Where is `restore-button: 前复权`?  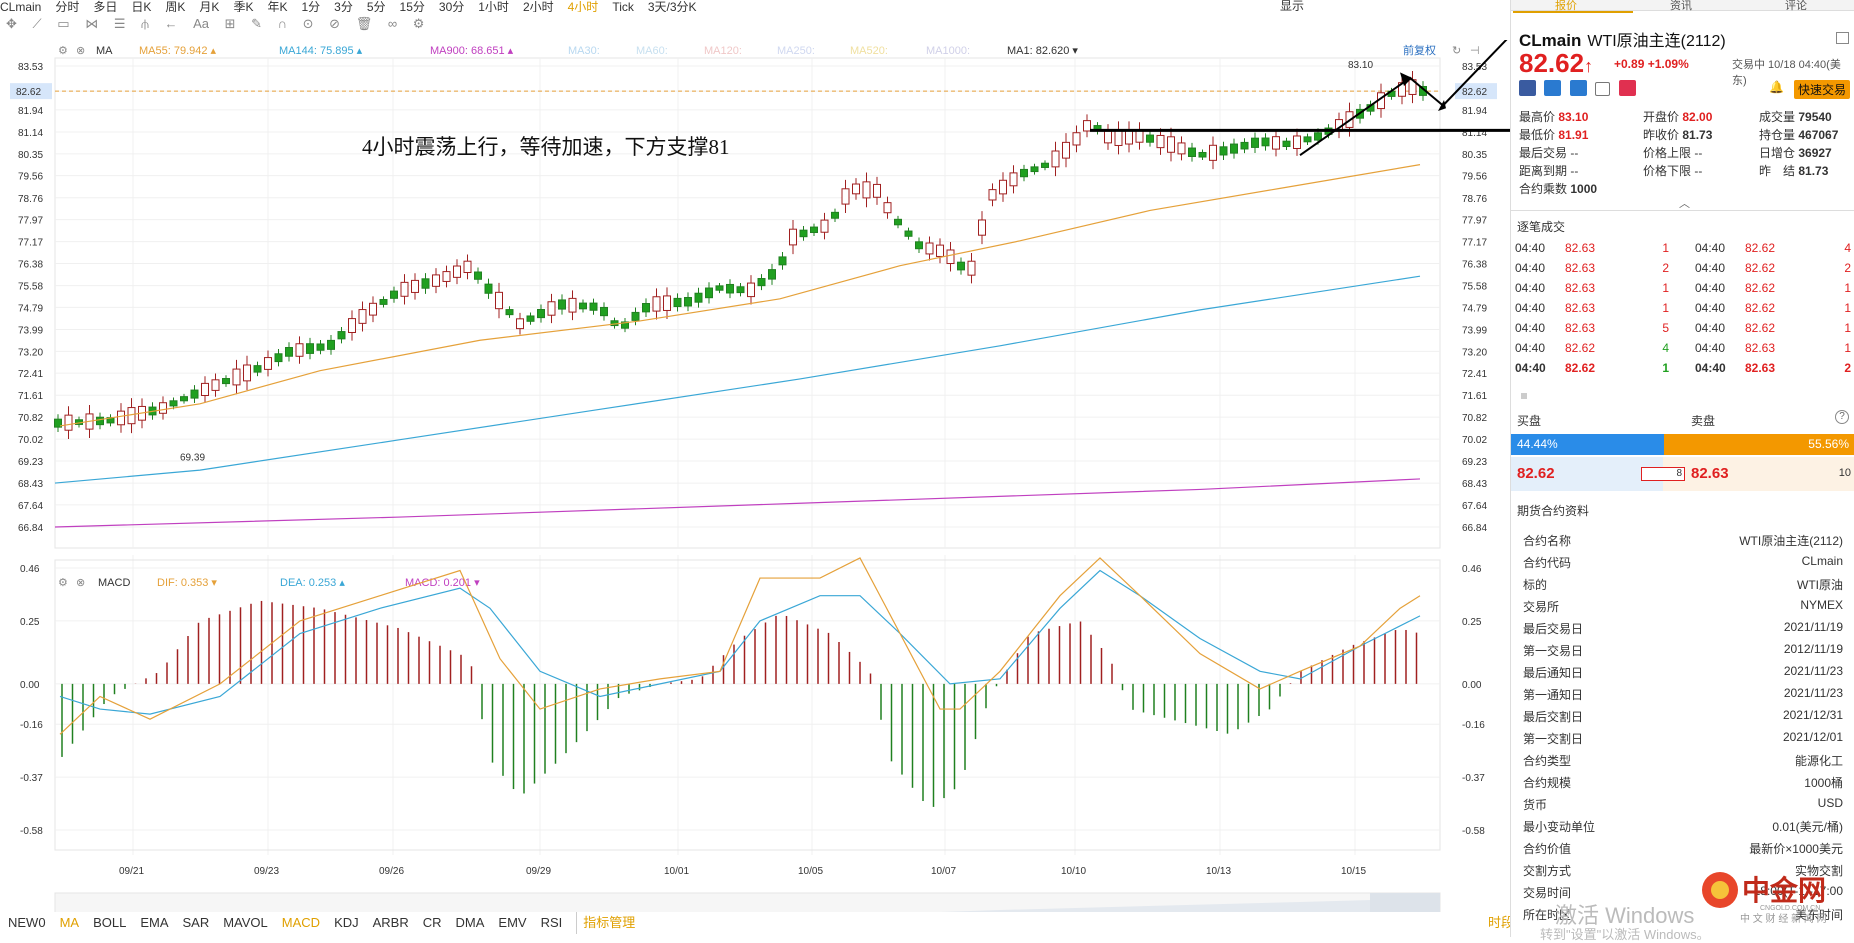 restore-button: 前复权 is located at coordinates (1419, 50).